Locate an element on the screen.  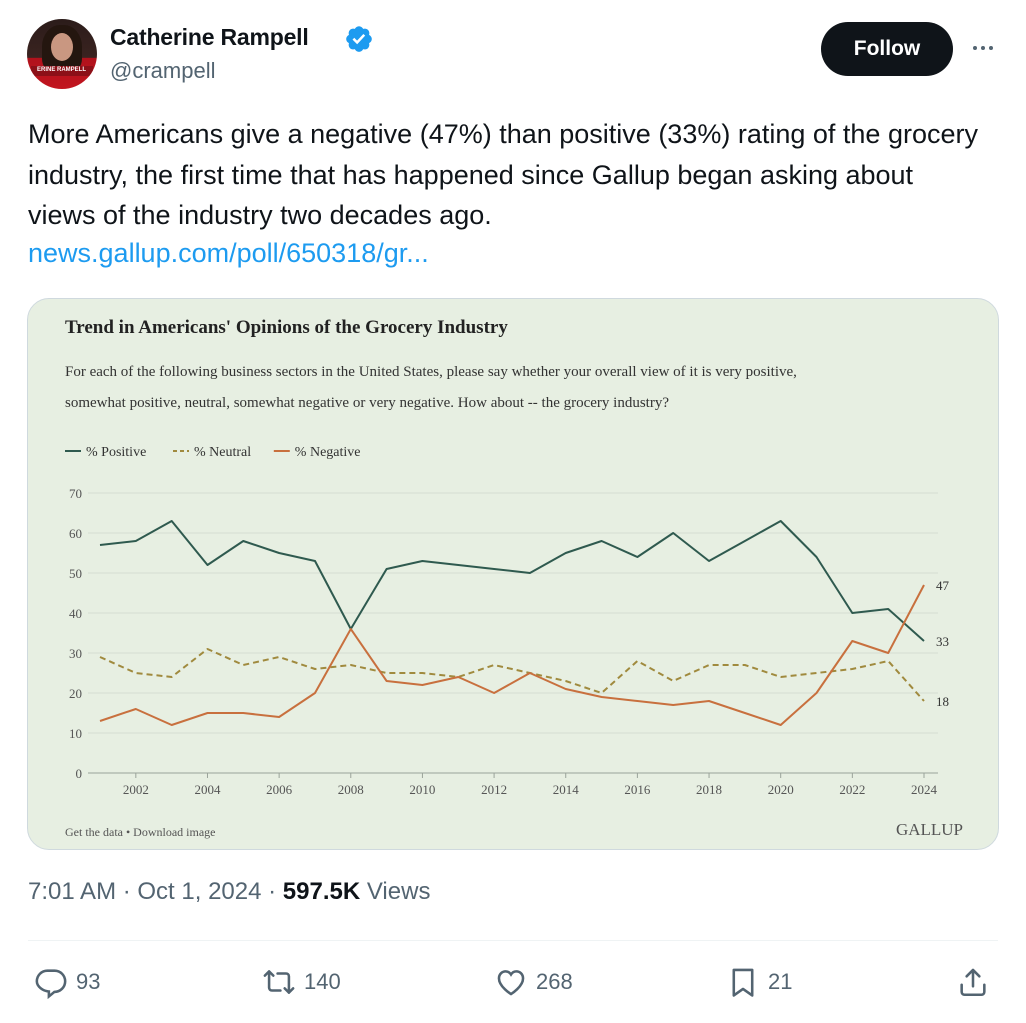
x-tick-label: 2024 is located at coordinates (924, 789).